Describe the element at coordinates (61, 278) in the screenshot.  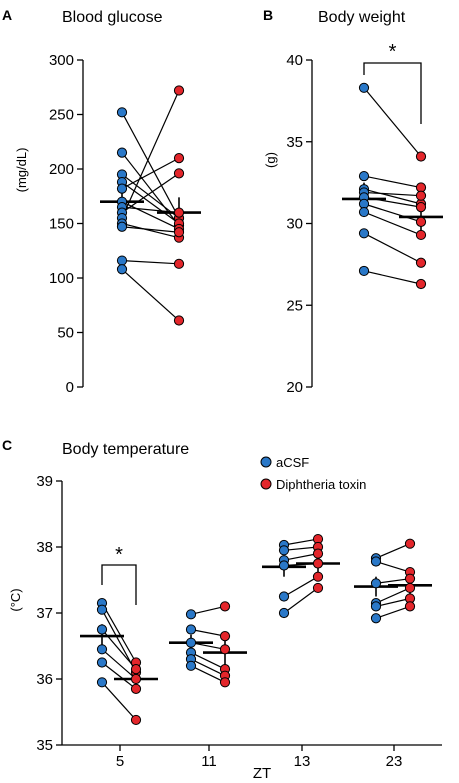
I see `panel-a-ytick-label: 100` at that location.